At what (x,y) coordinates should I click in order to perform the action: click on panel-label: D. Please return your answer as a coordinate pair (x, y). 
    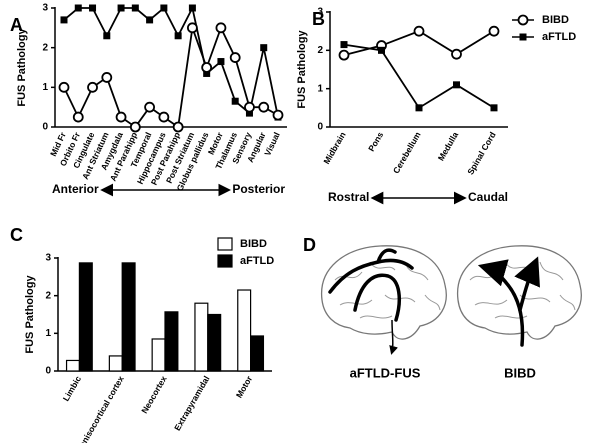
    Looking at the image, I should click on (309, 245).